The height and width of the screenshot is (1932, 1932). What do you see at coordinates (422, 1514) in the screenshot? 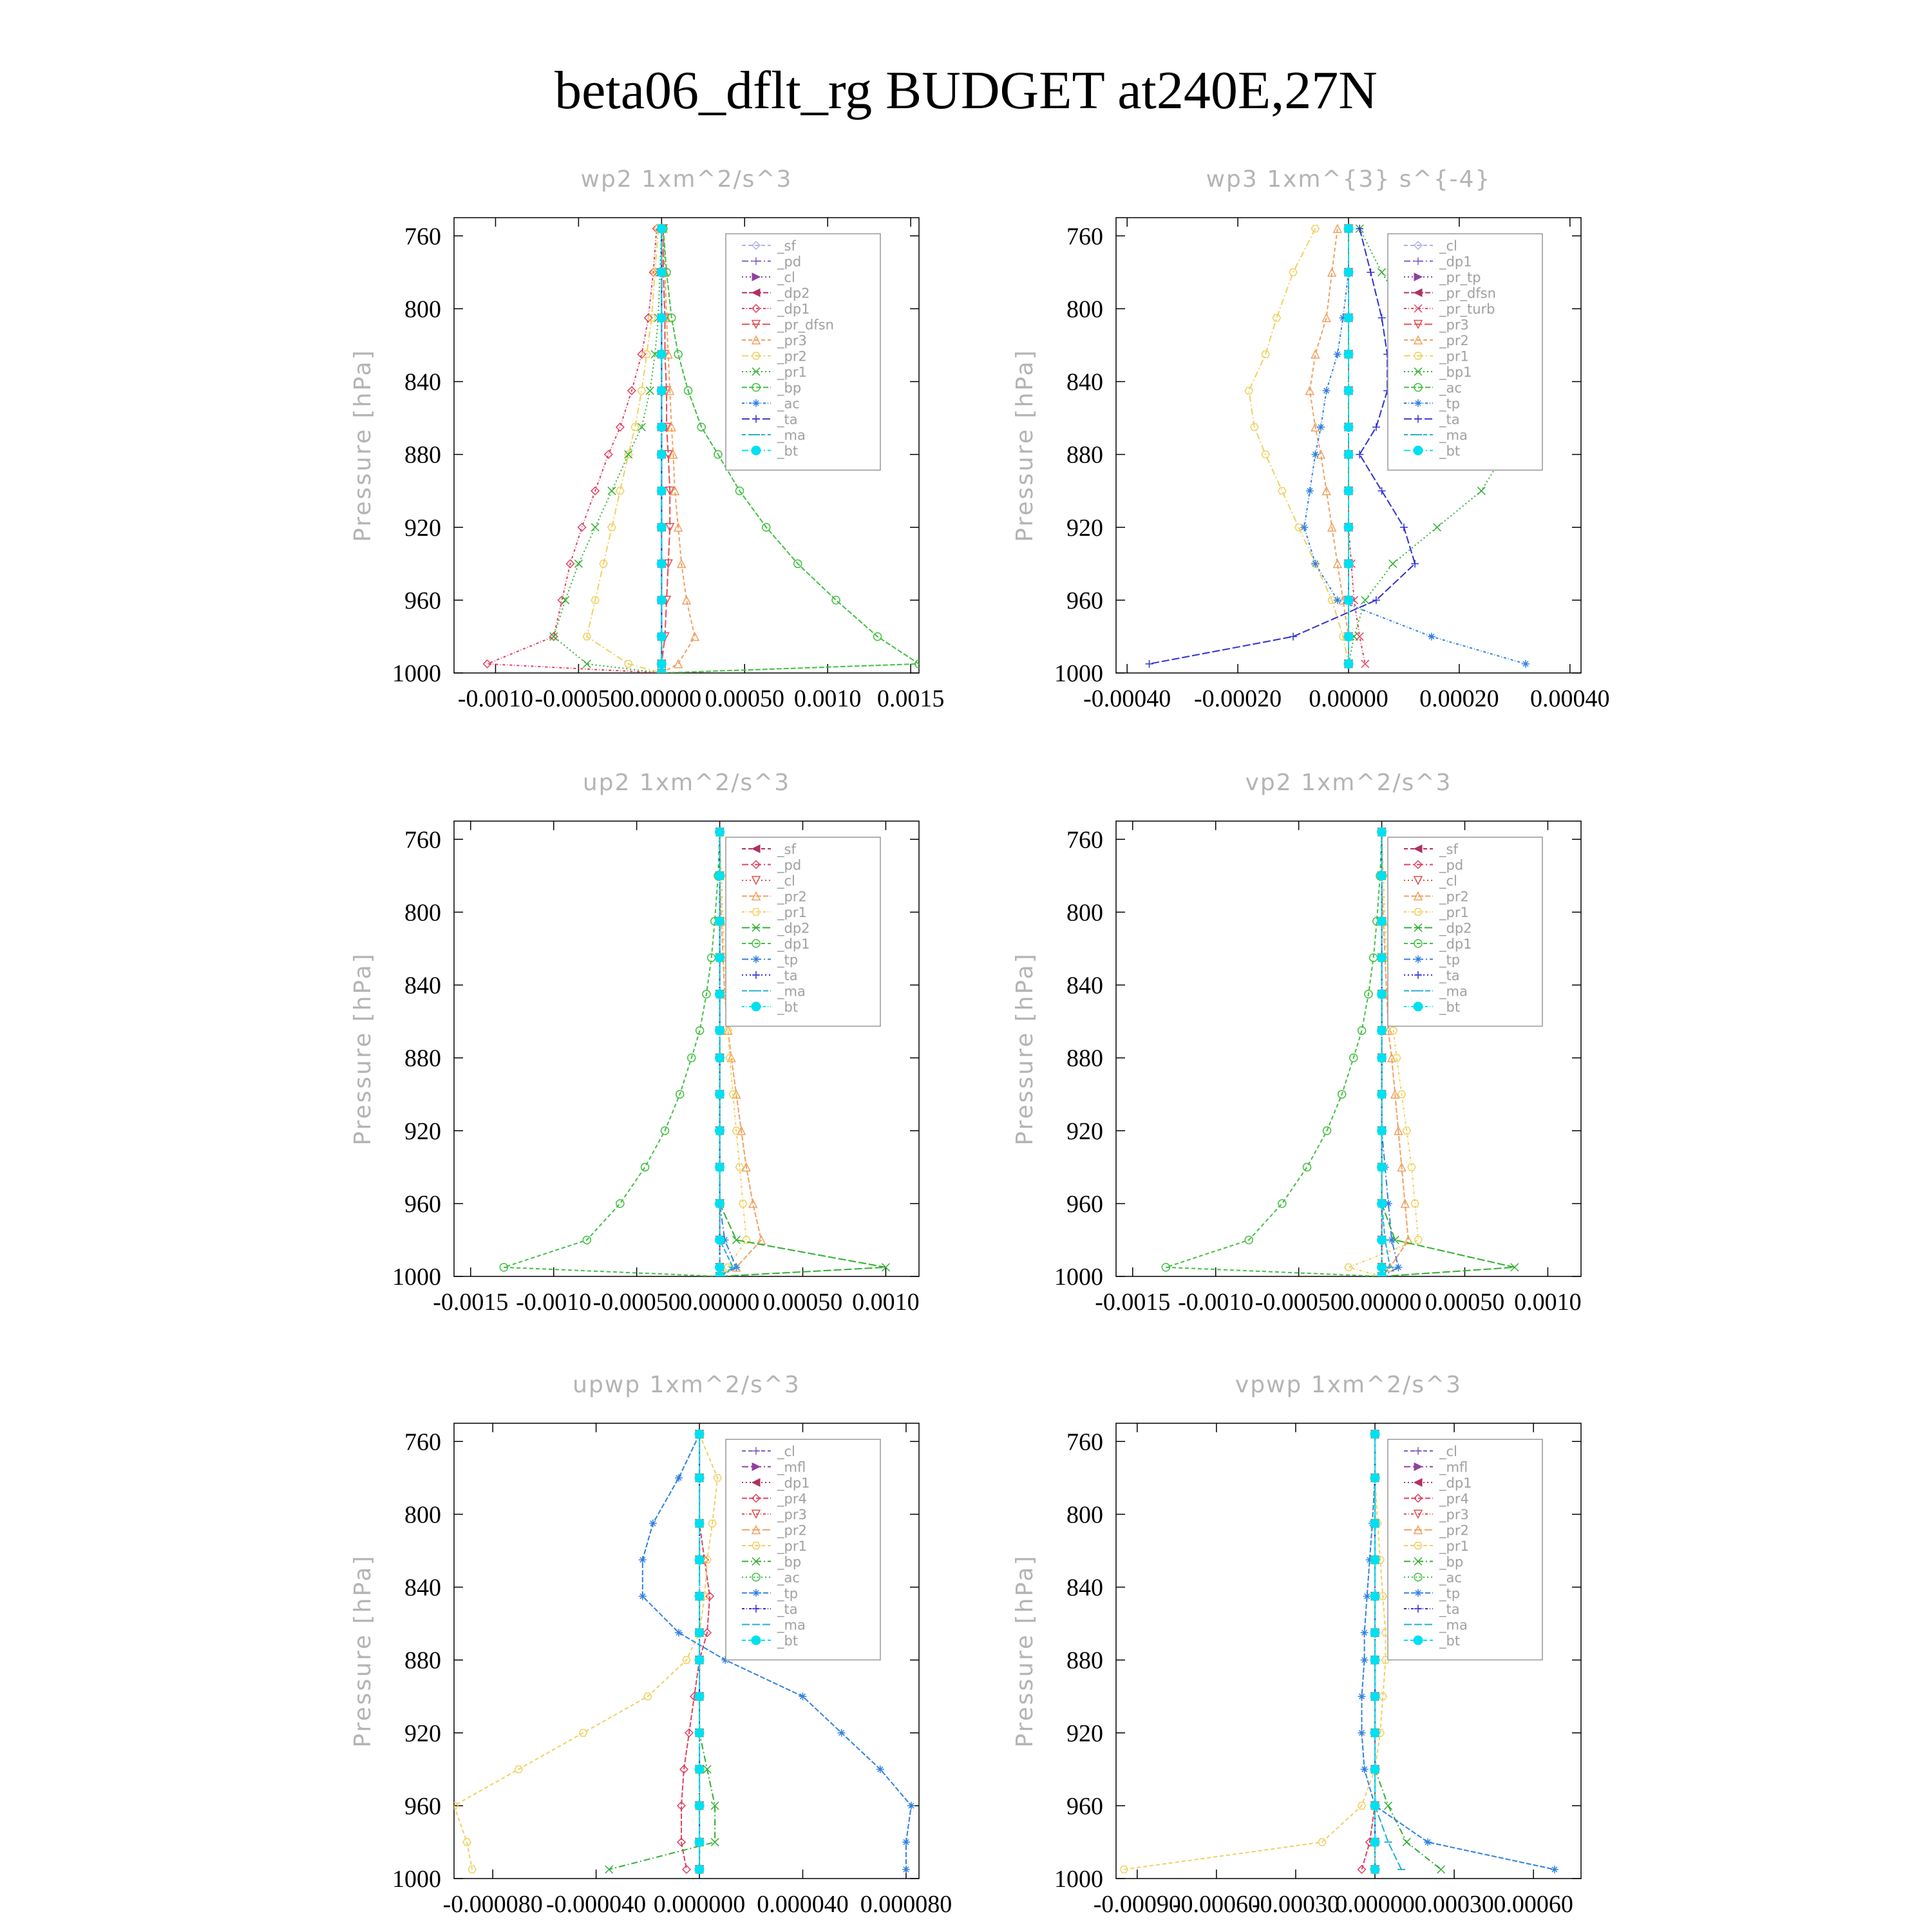
I see `y-tick-label: 800` at bounding box center [422, 1514].